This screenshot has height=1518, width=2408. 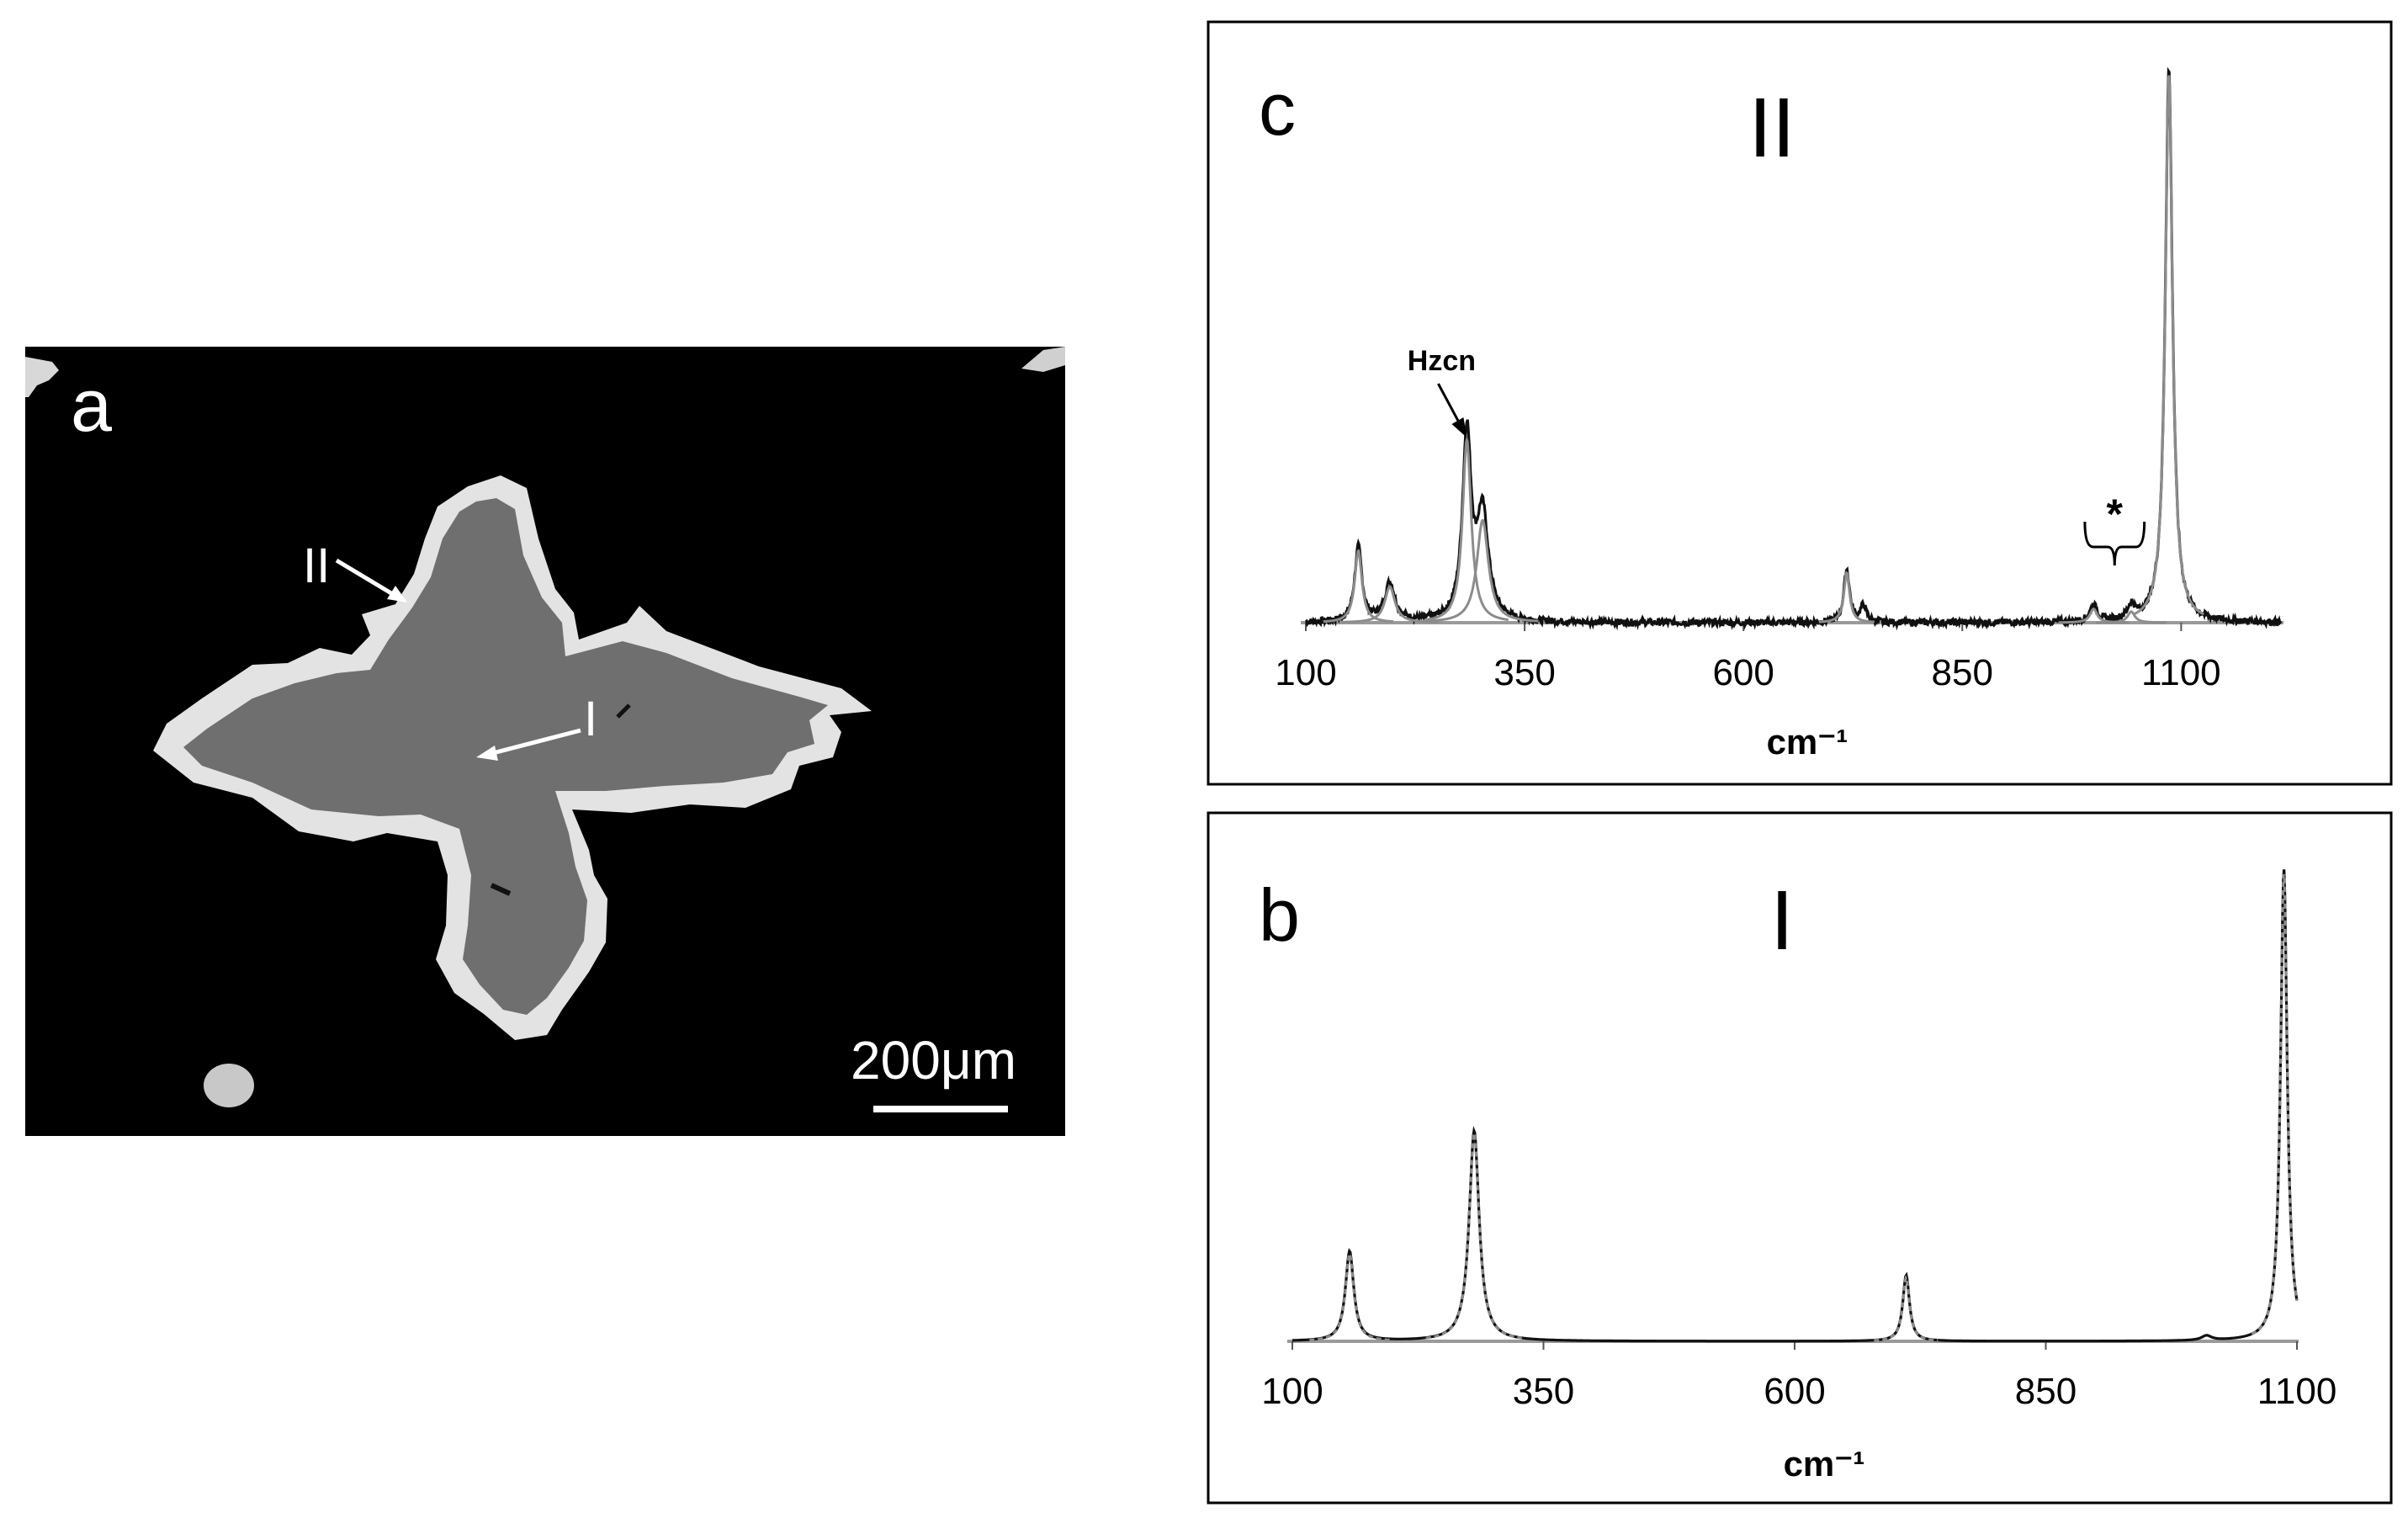 What do you see at coordinates (229, 1085) in the screenshot?
I see `grain-bottom-left` at bounding box center [229, 1085].